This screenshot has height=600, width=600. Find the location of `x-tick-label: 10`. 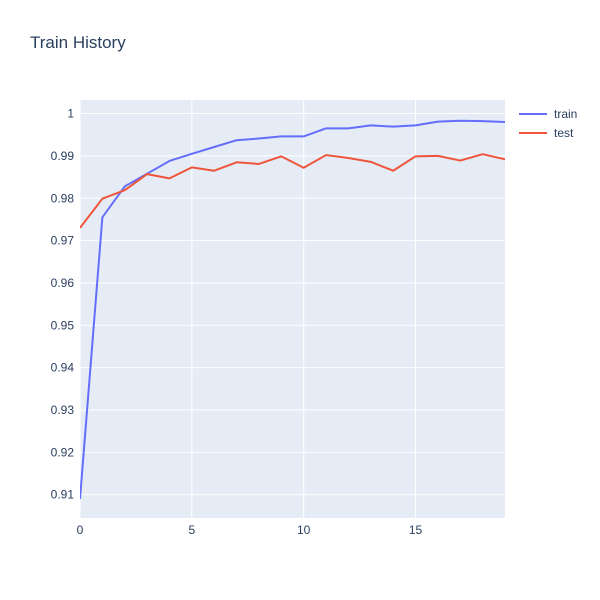

x-tick-label: 10 is located at coordinates (304, 530).